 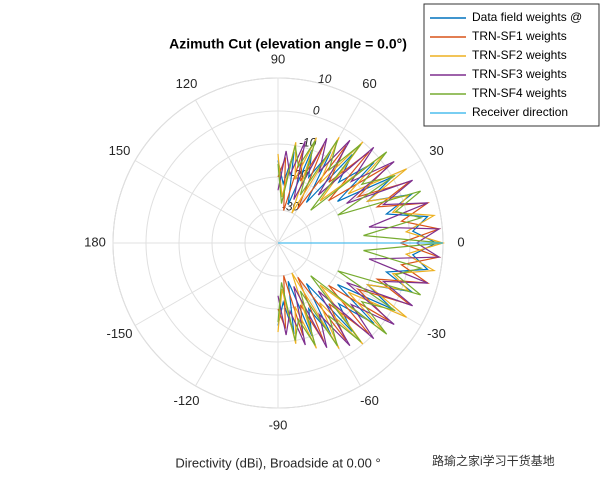 I want to click on theta-tick-label: -150, so click(x=120, y=333).